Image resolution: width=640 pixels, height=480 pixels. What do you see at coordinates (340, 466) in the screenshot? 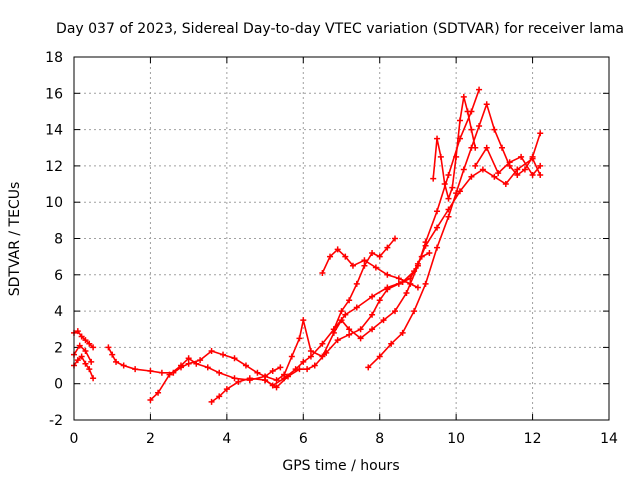
I see `x-axis-label: GPS time / hours` at bounding box center [340, 466].